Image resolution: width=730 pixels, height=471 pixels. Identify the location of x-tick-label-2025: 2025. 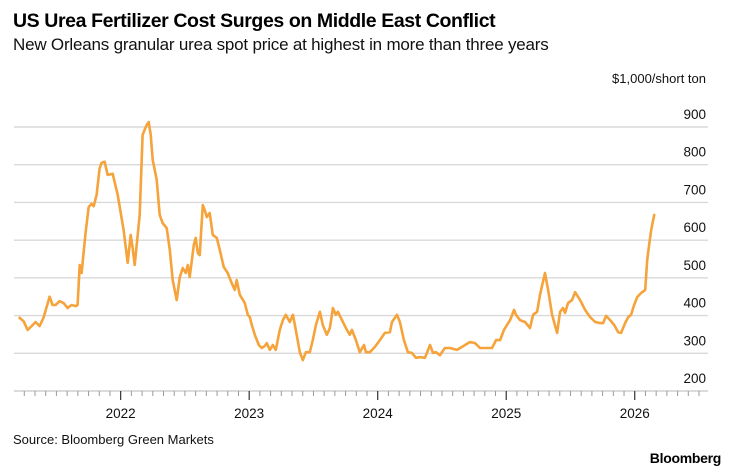
(506, 413).